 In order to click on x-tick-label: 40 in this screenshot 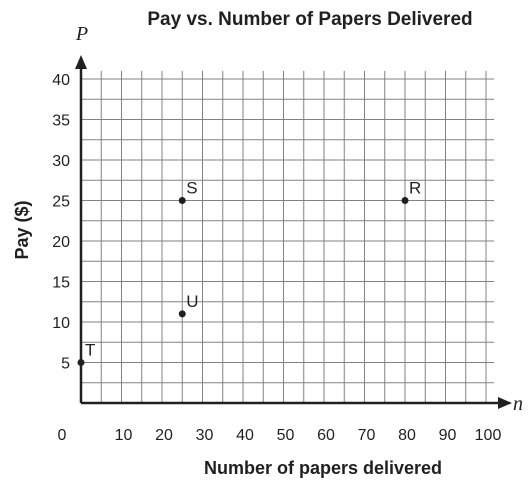, I will do `click(245, 435)`.